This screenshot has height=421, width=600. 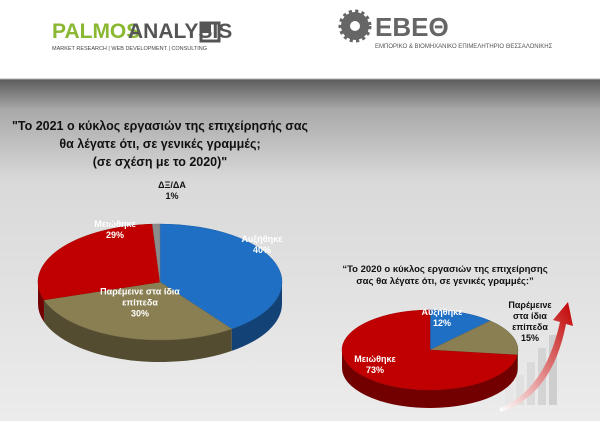 I want to click on value-label: 30%, so click(x=139, y=313).